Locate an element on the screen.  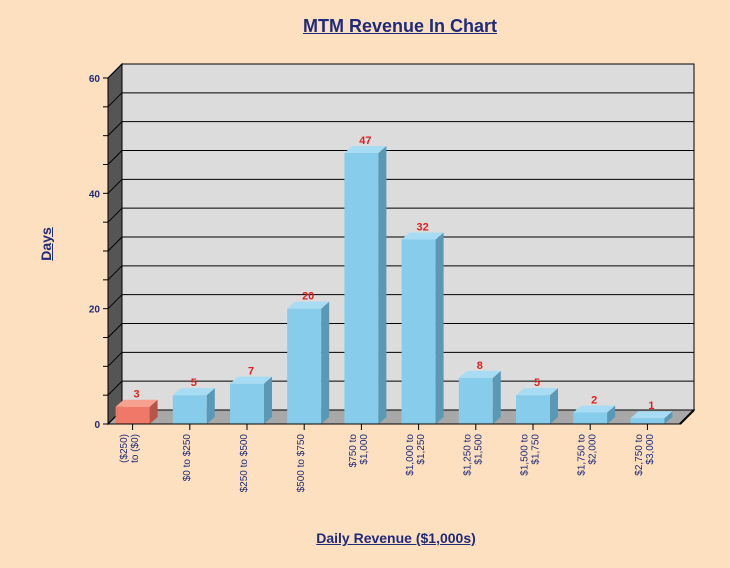
data-label: 32 is located at coordinates (422, 227).